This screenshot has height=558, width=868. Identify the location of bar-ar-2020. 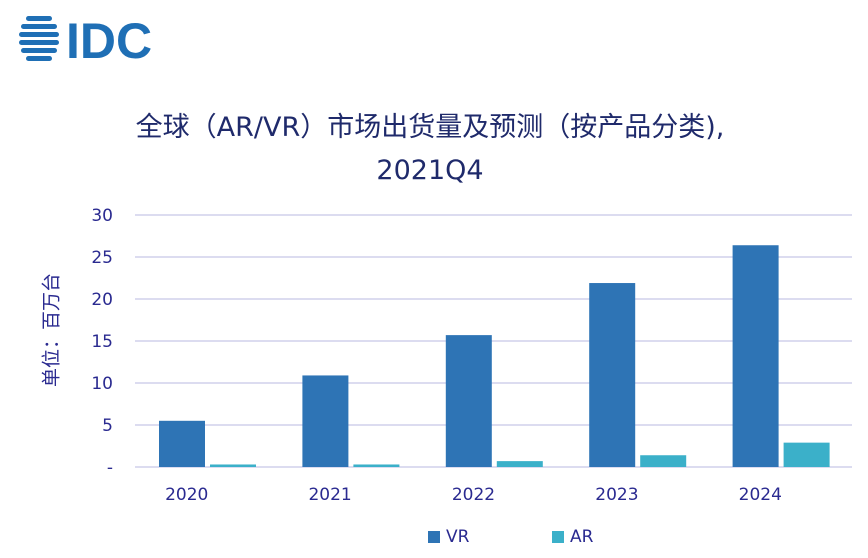
(233, 465).